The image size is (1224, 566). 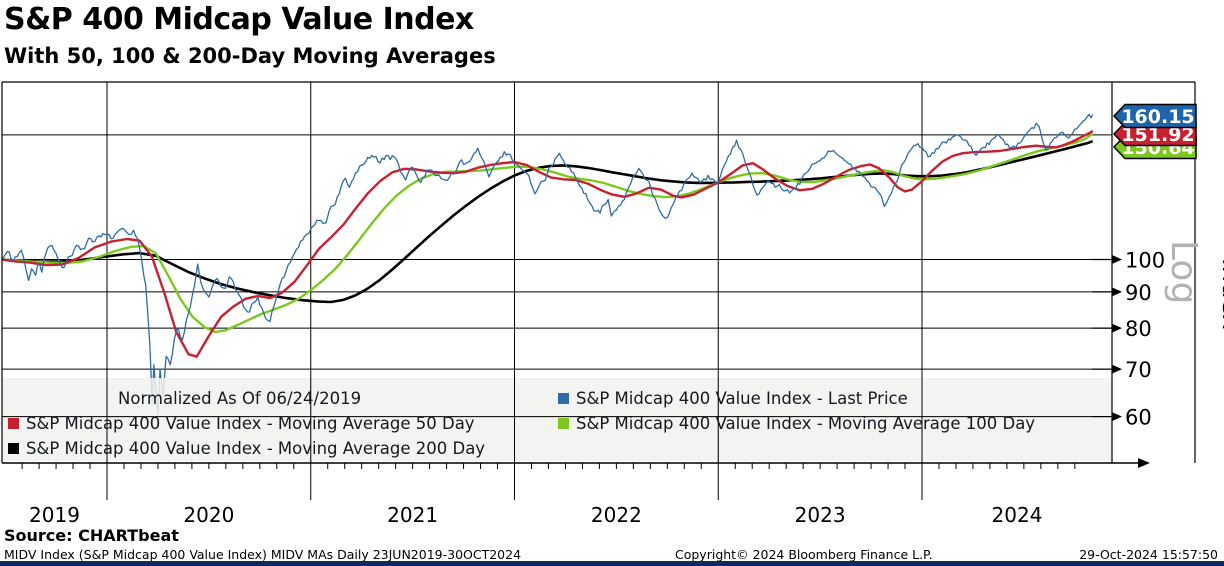 I want to click on y-axis-unit-label: Index, so click(x=1220, y=294).